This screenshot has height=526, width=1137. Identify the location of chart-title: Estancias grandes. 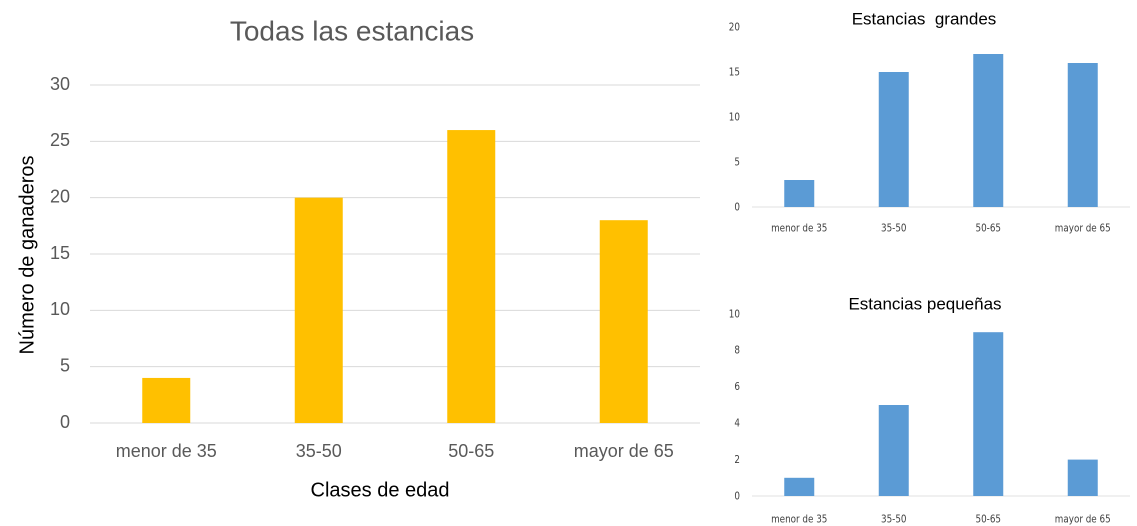
(924, 18).